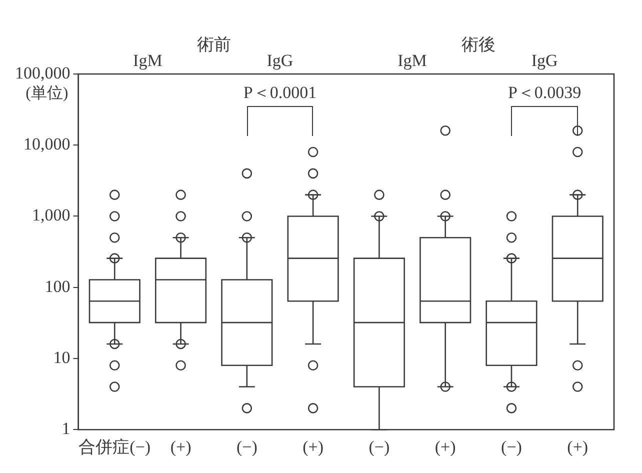 The width and height of the screenshot is (642, 473). What do you see at coordinates (47, 144) in the screenshot?
I see `y-tick-label: 10,000` at bounding box center [47, 144].